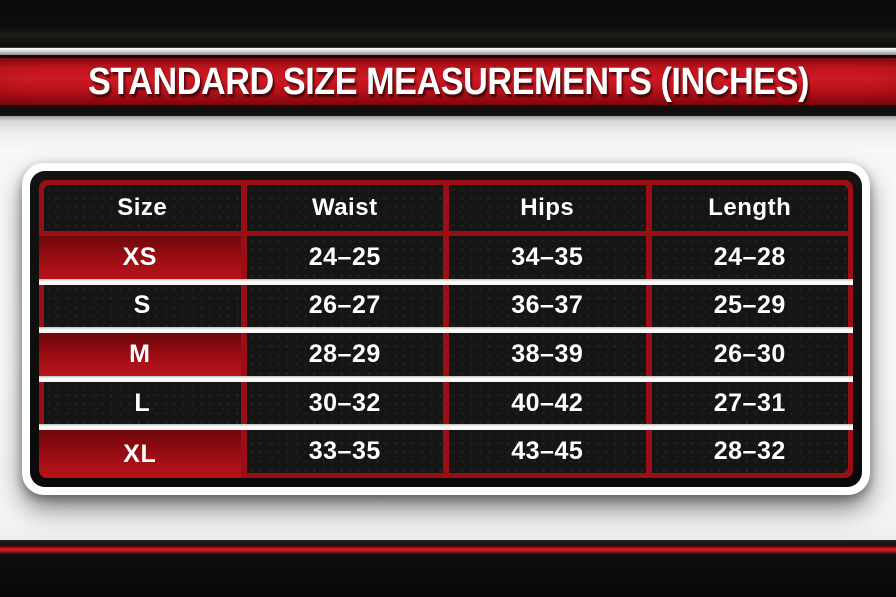 This screenshot has width=896, height=597. Describe the element at coordinates (448, 24) in the screenshot. I see `top-frame-bar` at that location.